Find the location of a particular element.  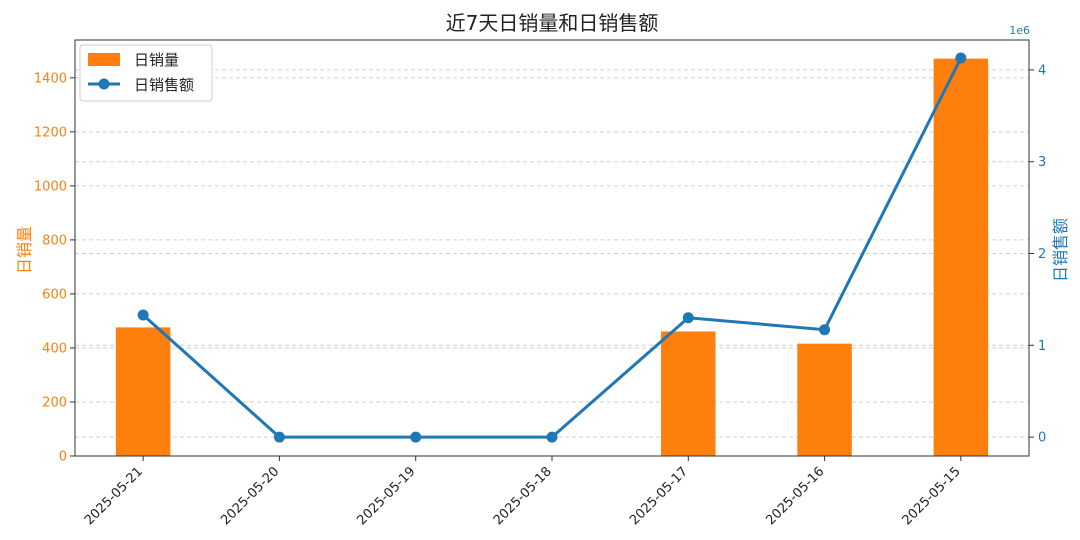

left-tick-label: 1000 is located at coordinates (50, 186).